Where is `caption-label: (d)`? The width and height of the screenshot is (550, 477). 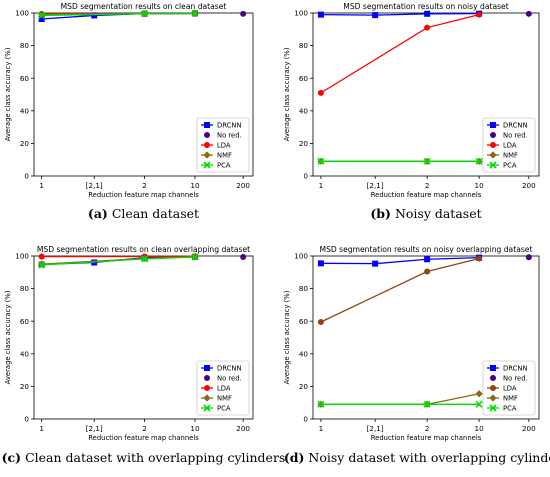 caption-label: (d) is located at coordinates (294, 457).